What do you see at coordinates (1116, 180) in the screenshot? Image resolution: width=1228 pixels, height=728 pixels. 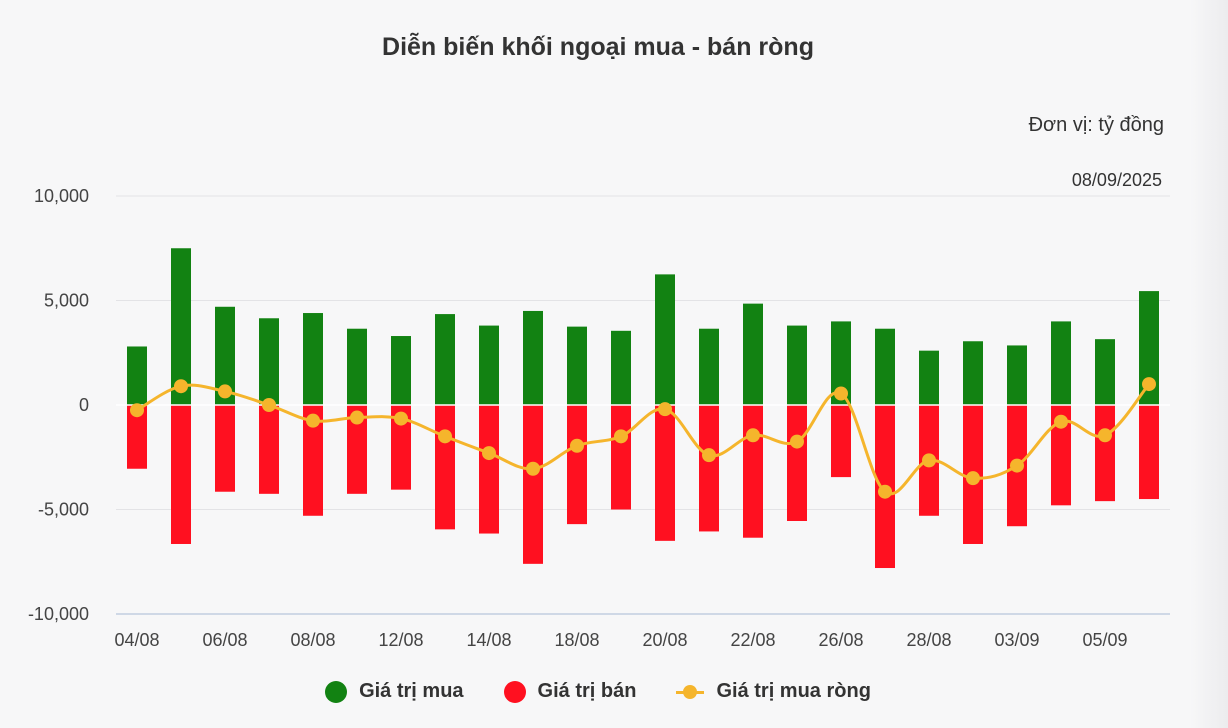 I see `date-label: 08/09/2025` at bounding box center [1116, 180].